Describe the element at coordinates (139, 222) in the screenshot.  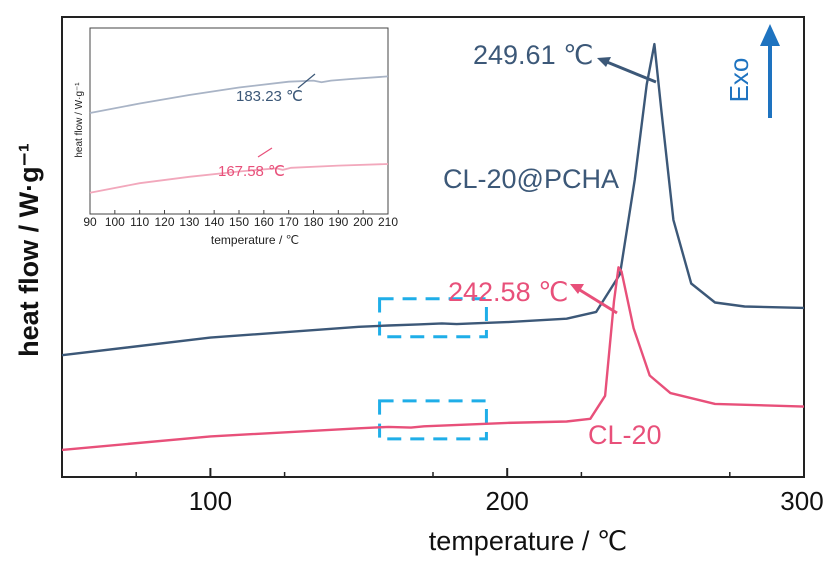
I see `inset-x-tick-label: 110` at that location.